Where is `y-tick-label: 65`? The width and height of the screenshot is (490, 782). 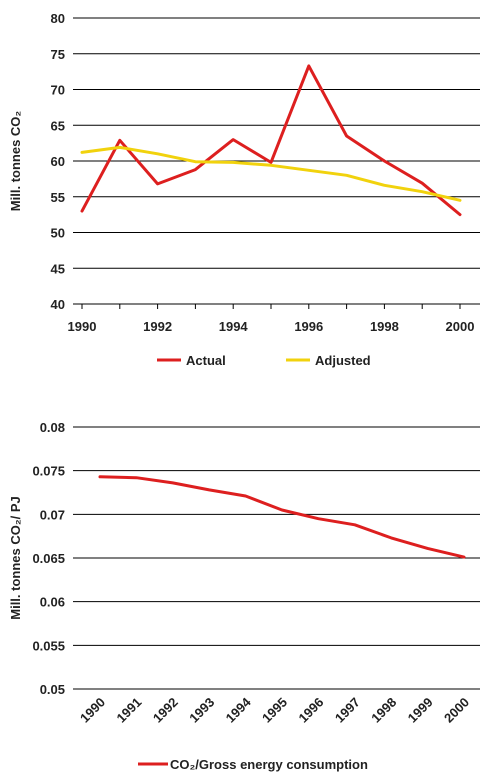 y-tick-label: 65 is located at coordinates (58, 125).